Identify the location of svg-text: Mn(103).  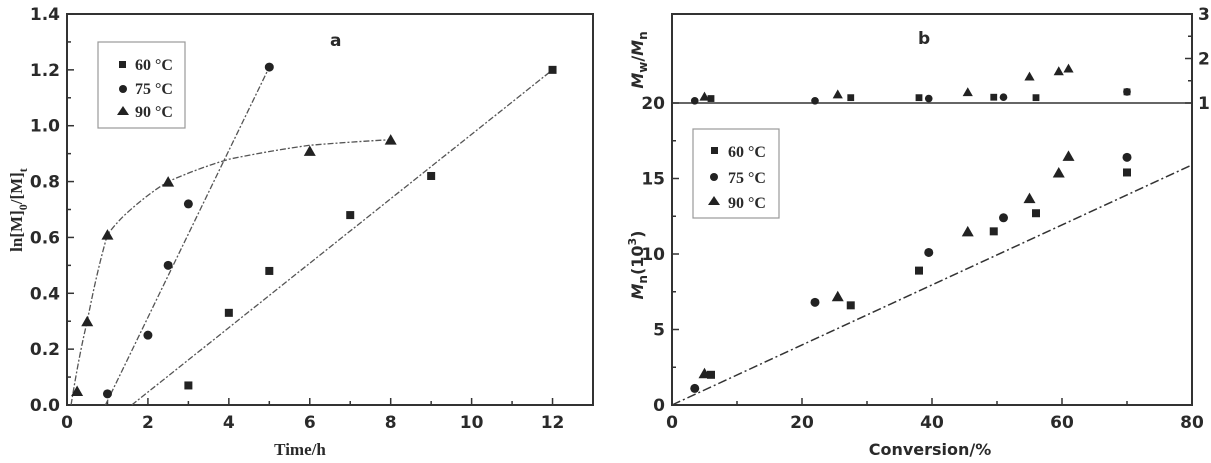
(638, 264).